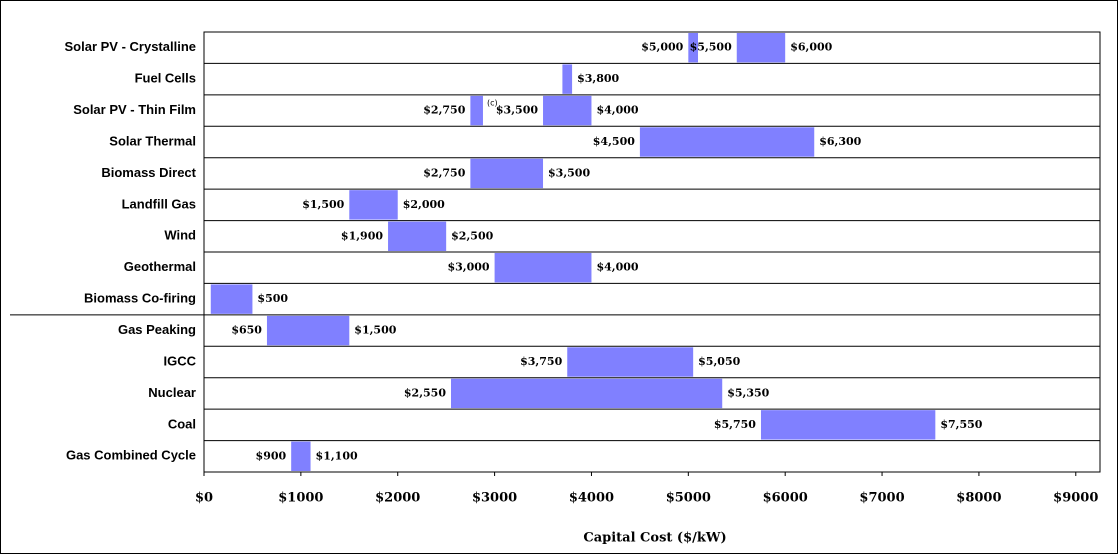  What do you see at coordinates (748, 392) in the screenshot?
I see `value-label: $5,350` at bounding box center [748, 392].